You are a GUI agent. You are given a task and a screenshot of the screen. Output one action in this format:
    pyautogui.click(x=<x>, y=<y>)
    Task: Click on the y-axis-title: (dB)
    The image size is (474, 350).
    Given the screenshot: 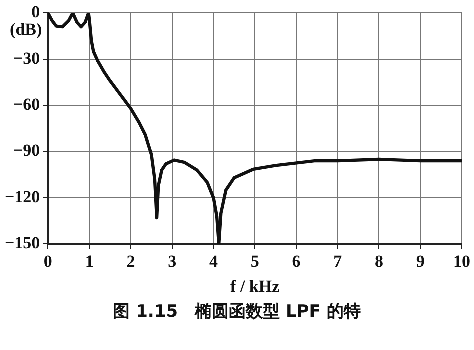 What is the action you would take?
    pyautogui.click(x=26, y=30)
    